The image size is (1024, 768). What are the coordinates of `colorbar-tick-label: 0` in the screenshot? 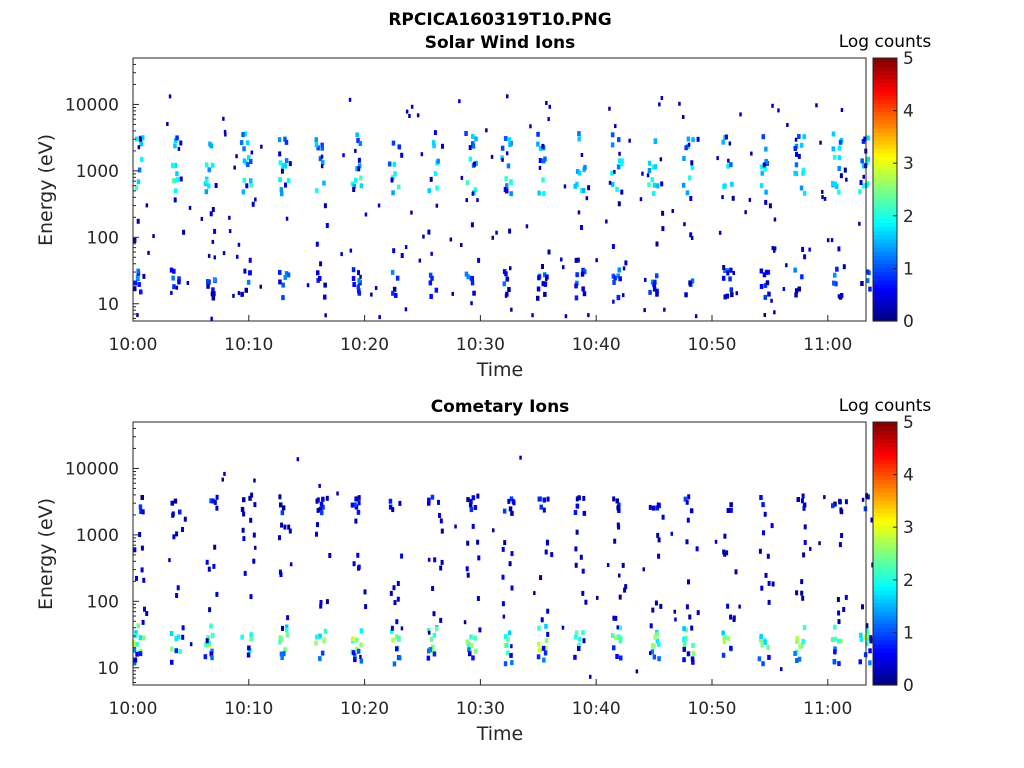 It's located at (908, 322).